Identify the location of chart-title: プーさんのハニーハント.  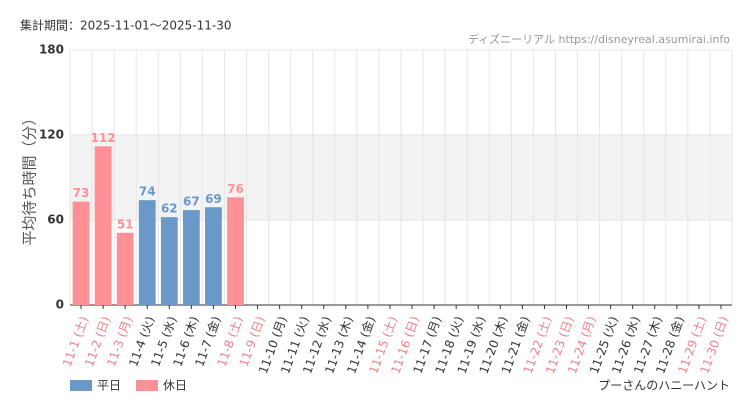
(664, 386).